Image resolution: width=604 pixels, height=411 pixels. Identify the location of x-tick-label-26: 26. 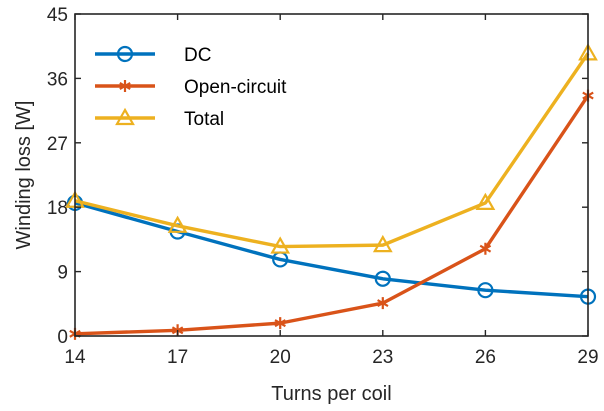
(485, 357).